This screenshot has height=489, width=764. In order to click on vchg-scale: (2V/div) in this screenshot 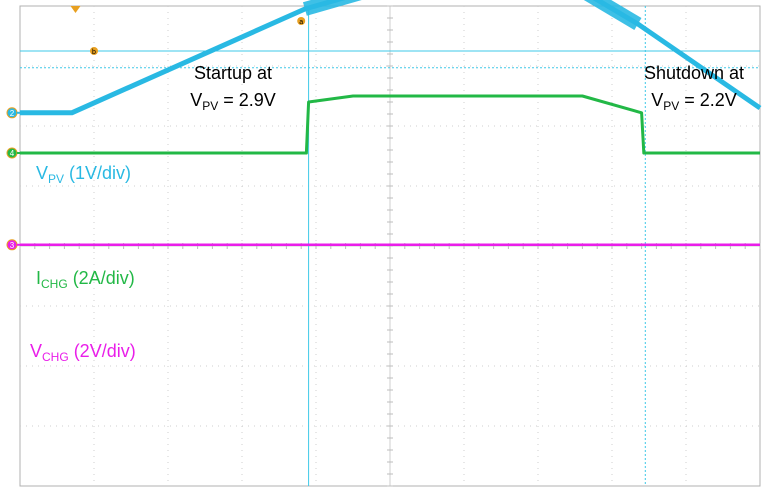, I will do `click(102, 351)`.